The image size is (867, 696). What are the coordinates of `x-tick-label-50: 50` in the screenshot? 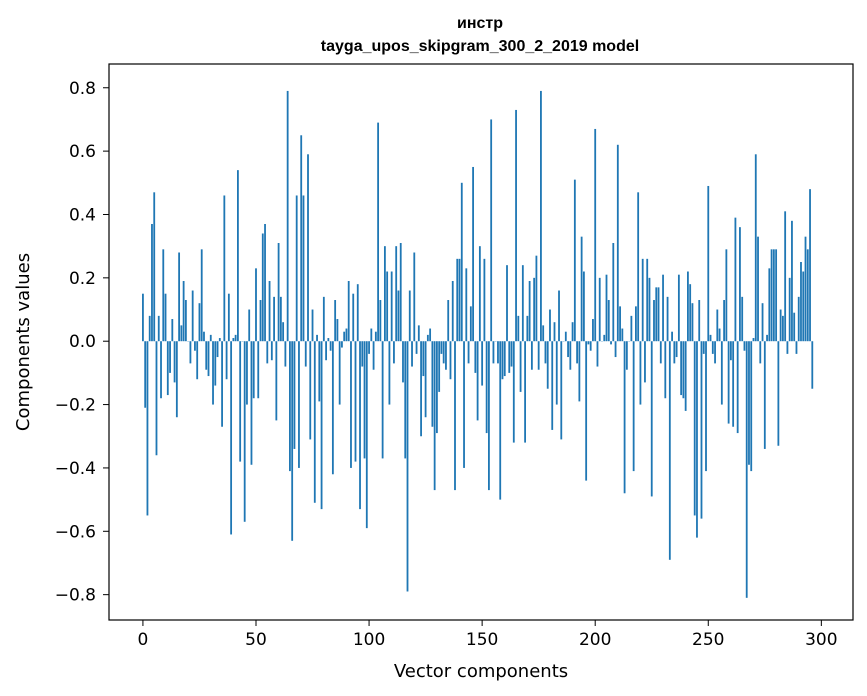 It's located at (256, 640).